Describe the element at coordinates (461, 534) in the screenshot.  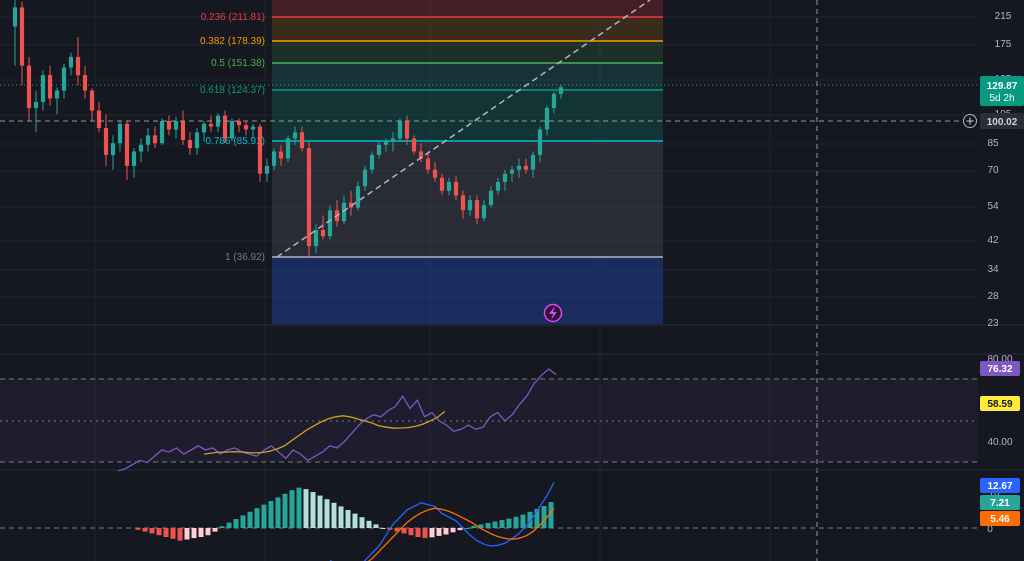
I see `macd-signal-line` at that location.